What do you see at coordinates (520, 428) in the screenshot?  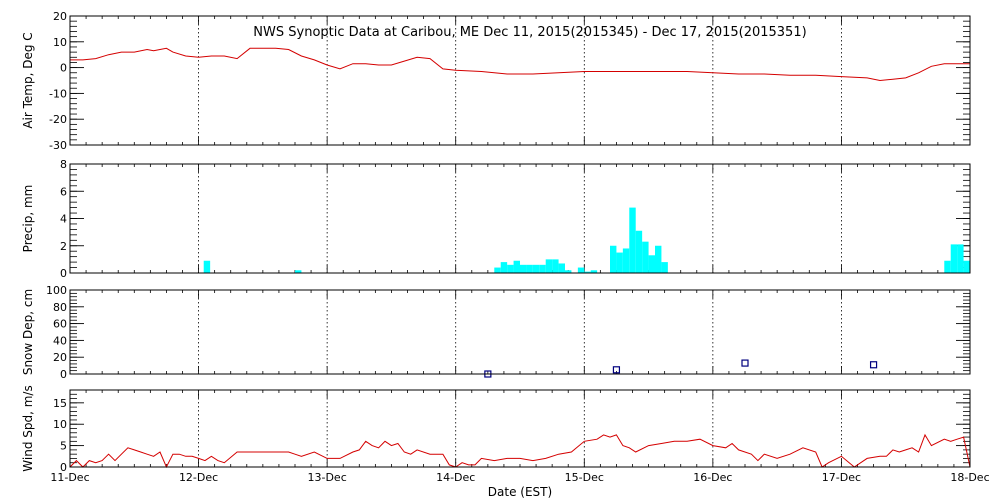 I see `panel-frame` at bounding box center [520, 428].